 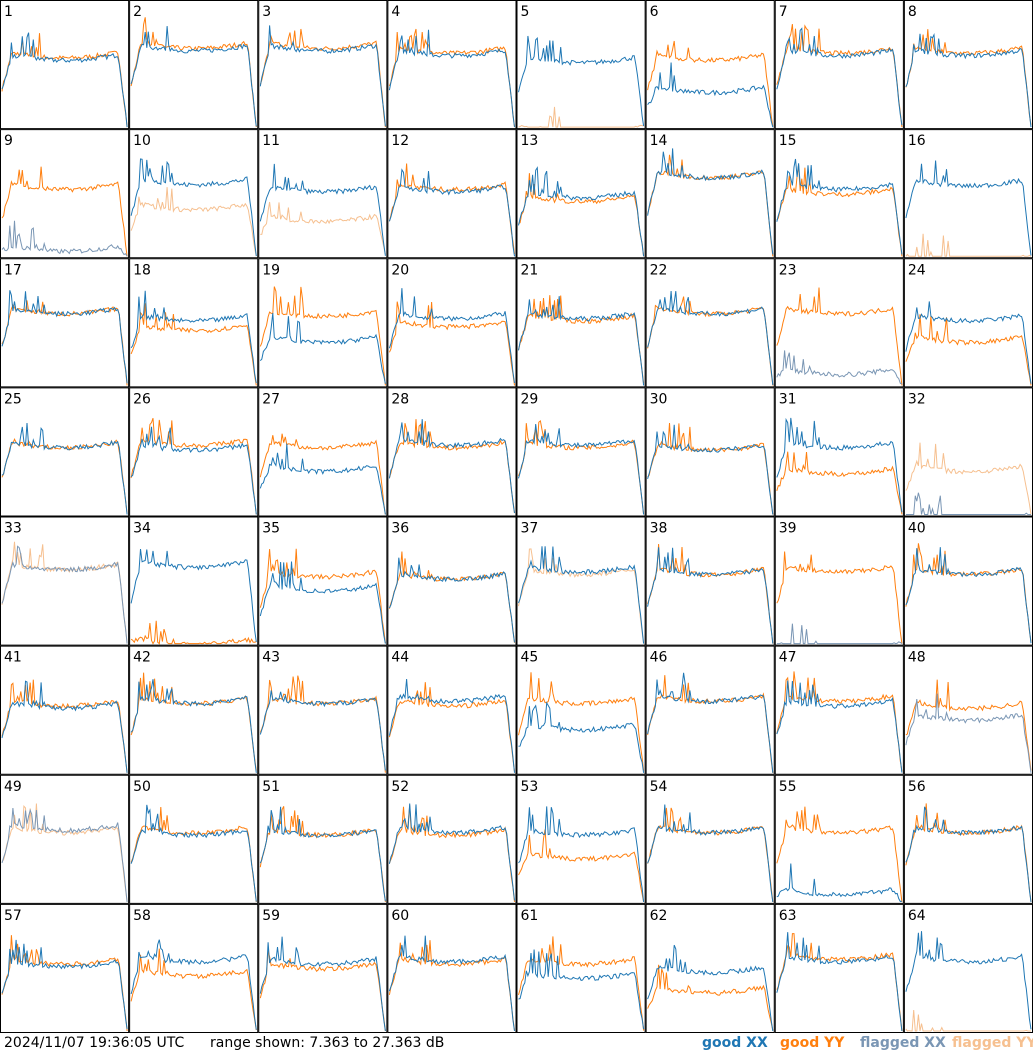 What do you see at coordinates (654, 12) in the screenshot?
I see `panel-label: 6` at bounding box center [654, 12].